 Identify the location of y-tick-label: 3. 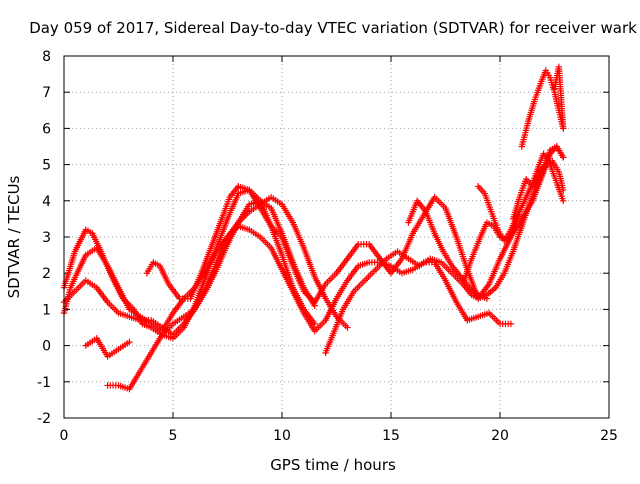
(46, 238).